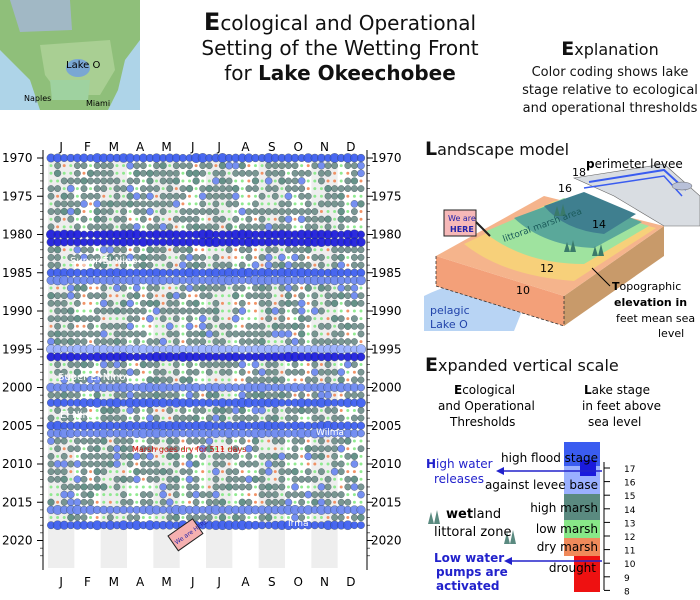  What do you see at coordinates (467, 586) in the screenshot?
I see `low-water-3: activated` at bounding box center [467, 586].